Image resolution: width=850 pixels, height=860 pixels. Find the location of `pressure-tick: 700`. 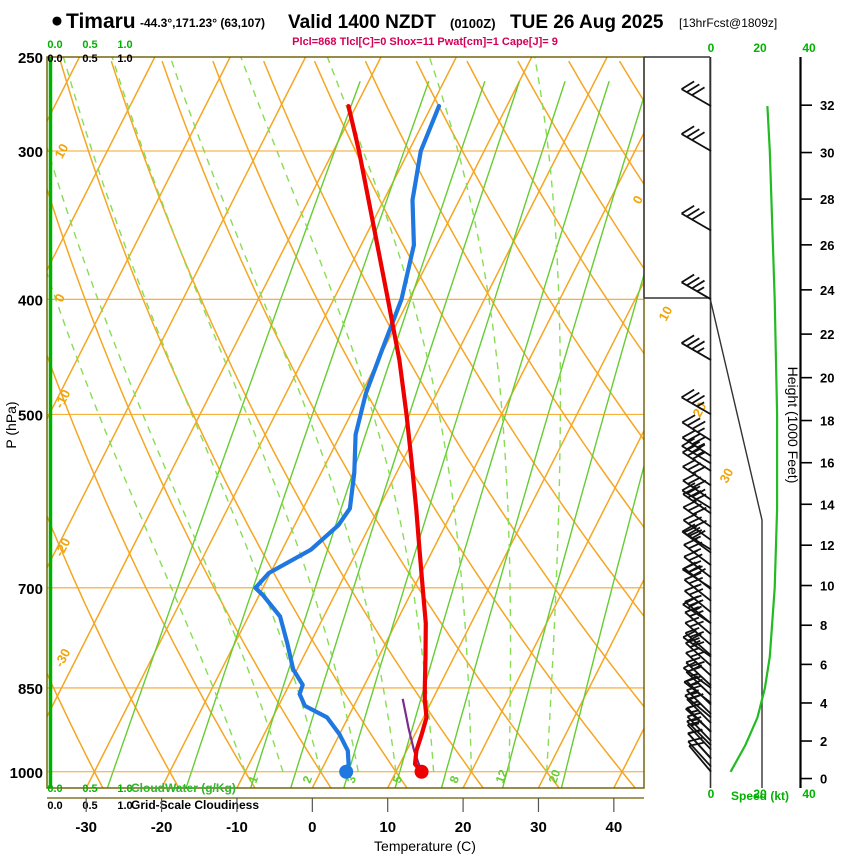

pressure-tick: 700 is located at coordinates (30, 589).